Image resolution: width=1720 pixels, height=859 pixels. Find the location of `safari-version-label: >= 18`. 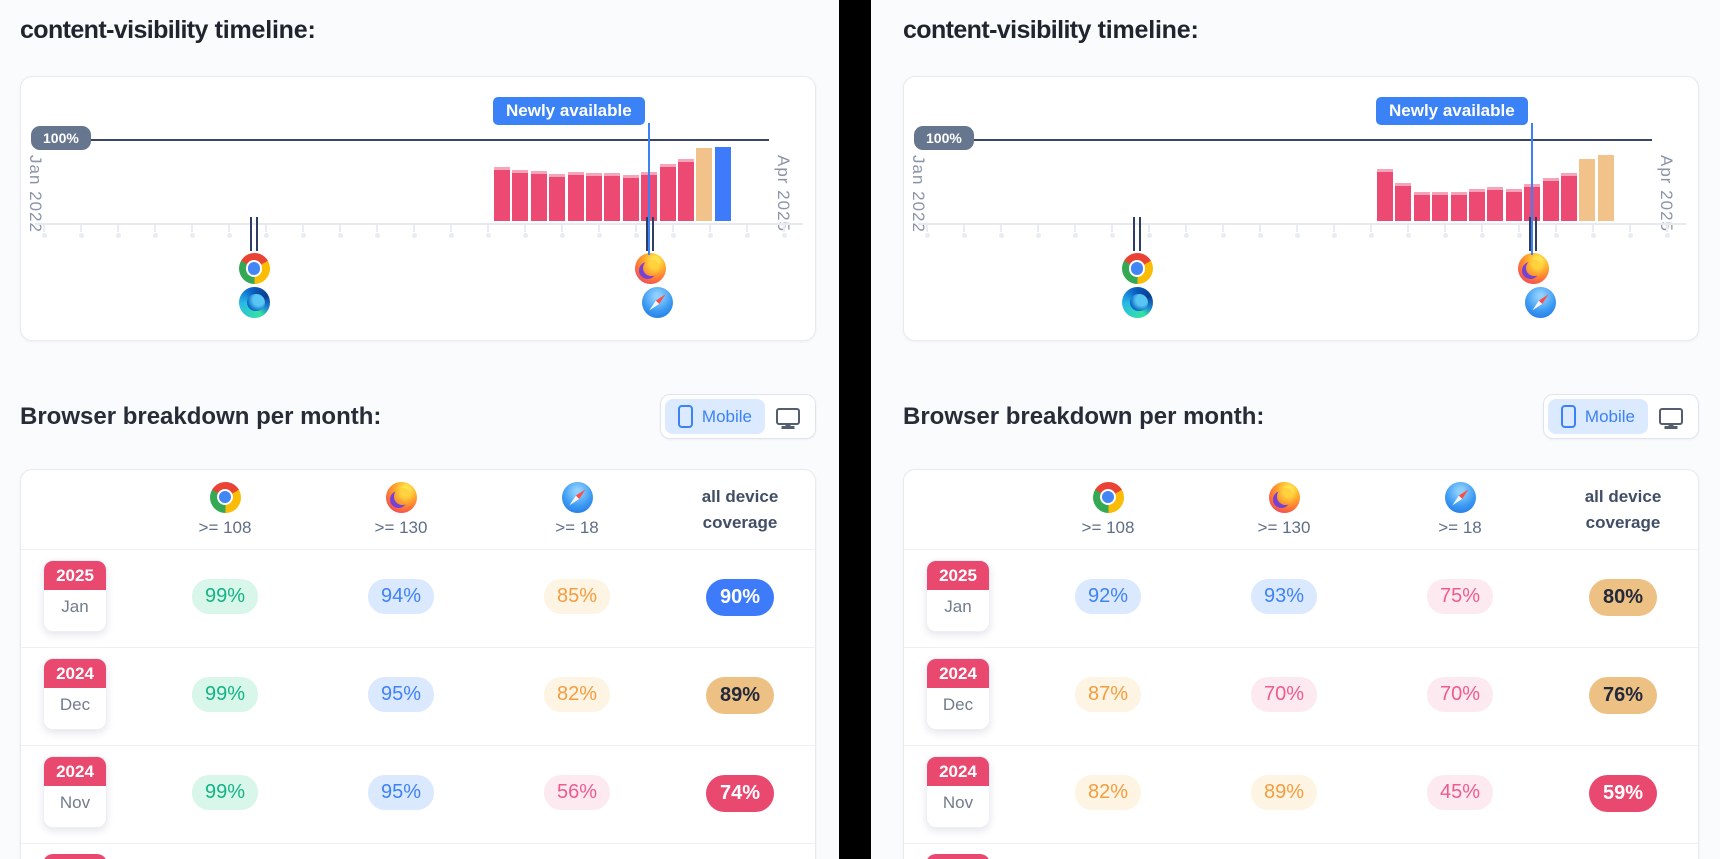

safari-version-label: >= 18 is located at coordinates (577, 527).